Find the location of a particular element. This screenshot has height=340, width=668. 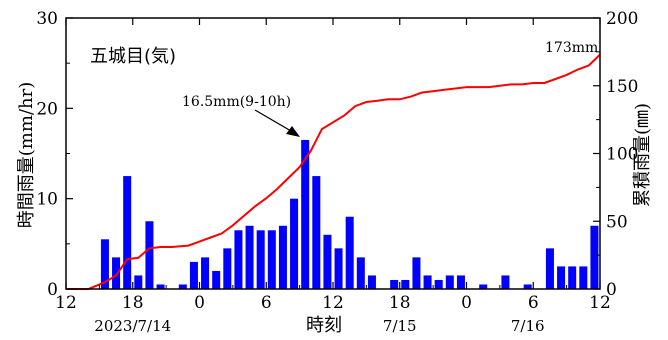

peak-label: 16.5mm(9-10h) is located at coordinates (236, 102).